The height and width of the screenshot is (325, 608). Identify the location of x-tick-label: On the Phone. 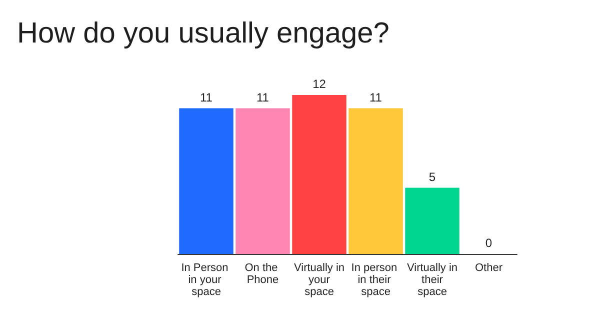
(262, 274).